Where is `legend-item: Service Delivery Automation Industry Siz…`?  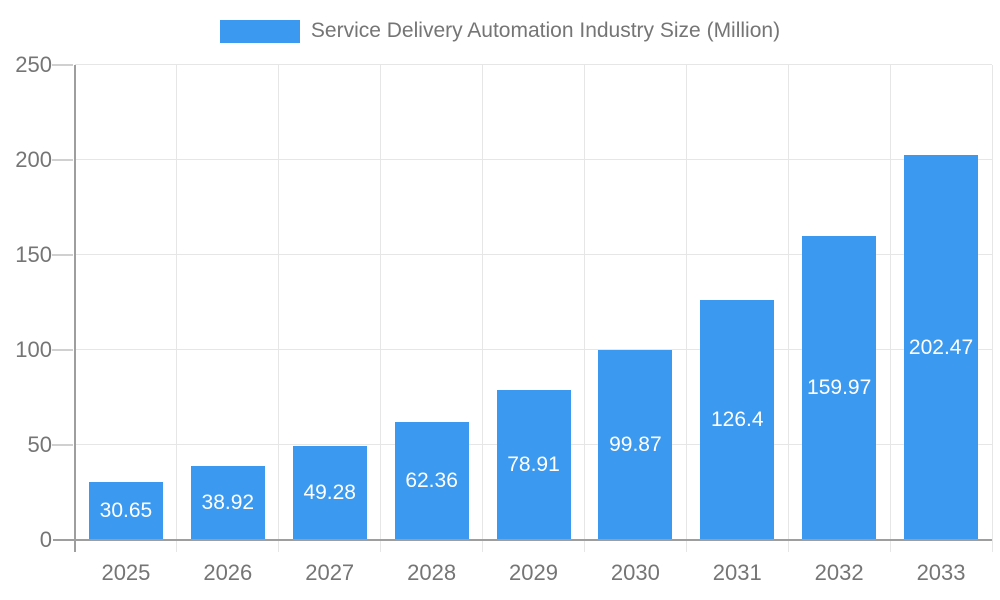 legend-item: Service Delivery Automation Industry Siz… is located at coordinates (500, 31).